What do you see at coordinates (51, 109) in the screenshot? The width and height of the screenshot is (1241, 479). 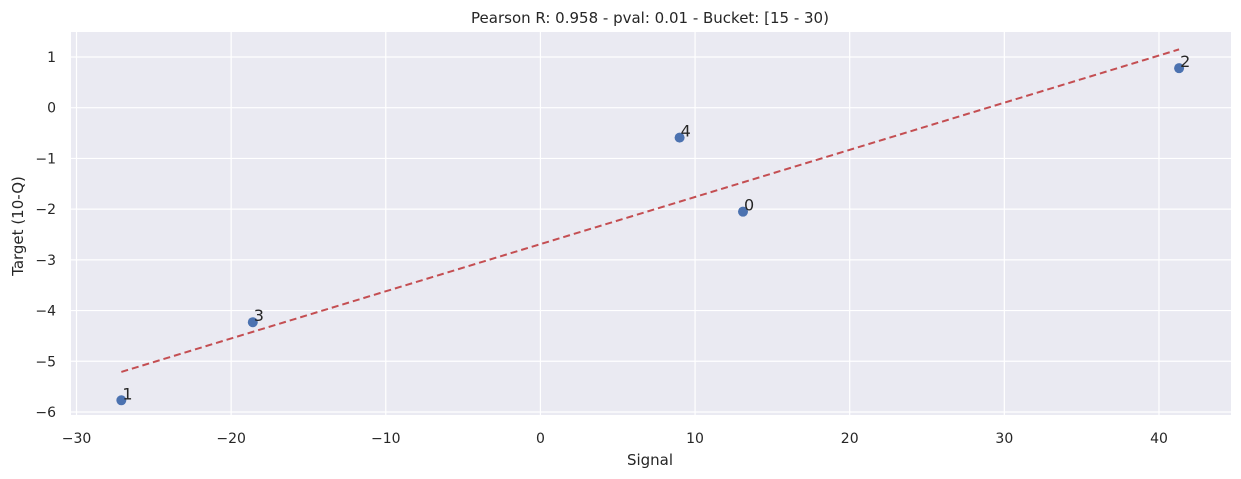 I see `y-tick-label: 0` at bounding box center [51, 109].